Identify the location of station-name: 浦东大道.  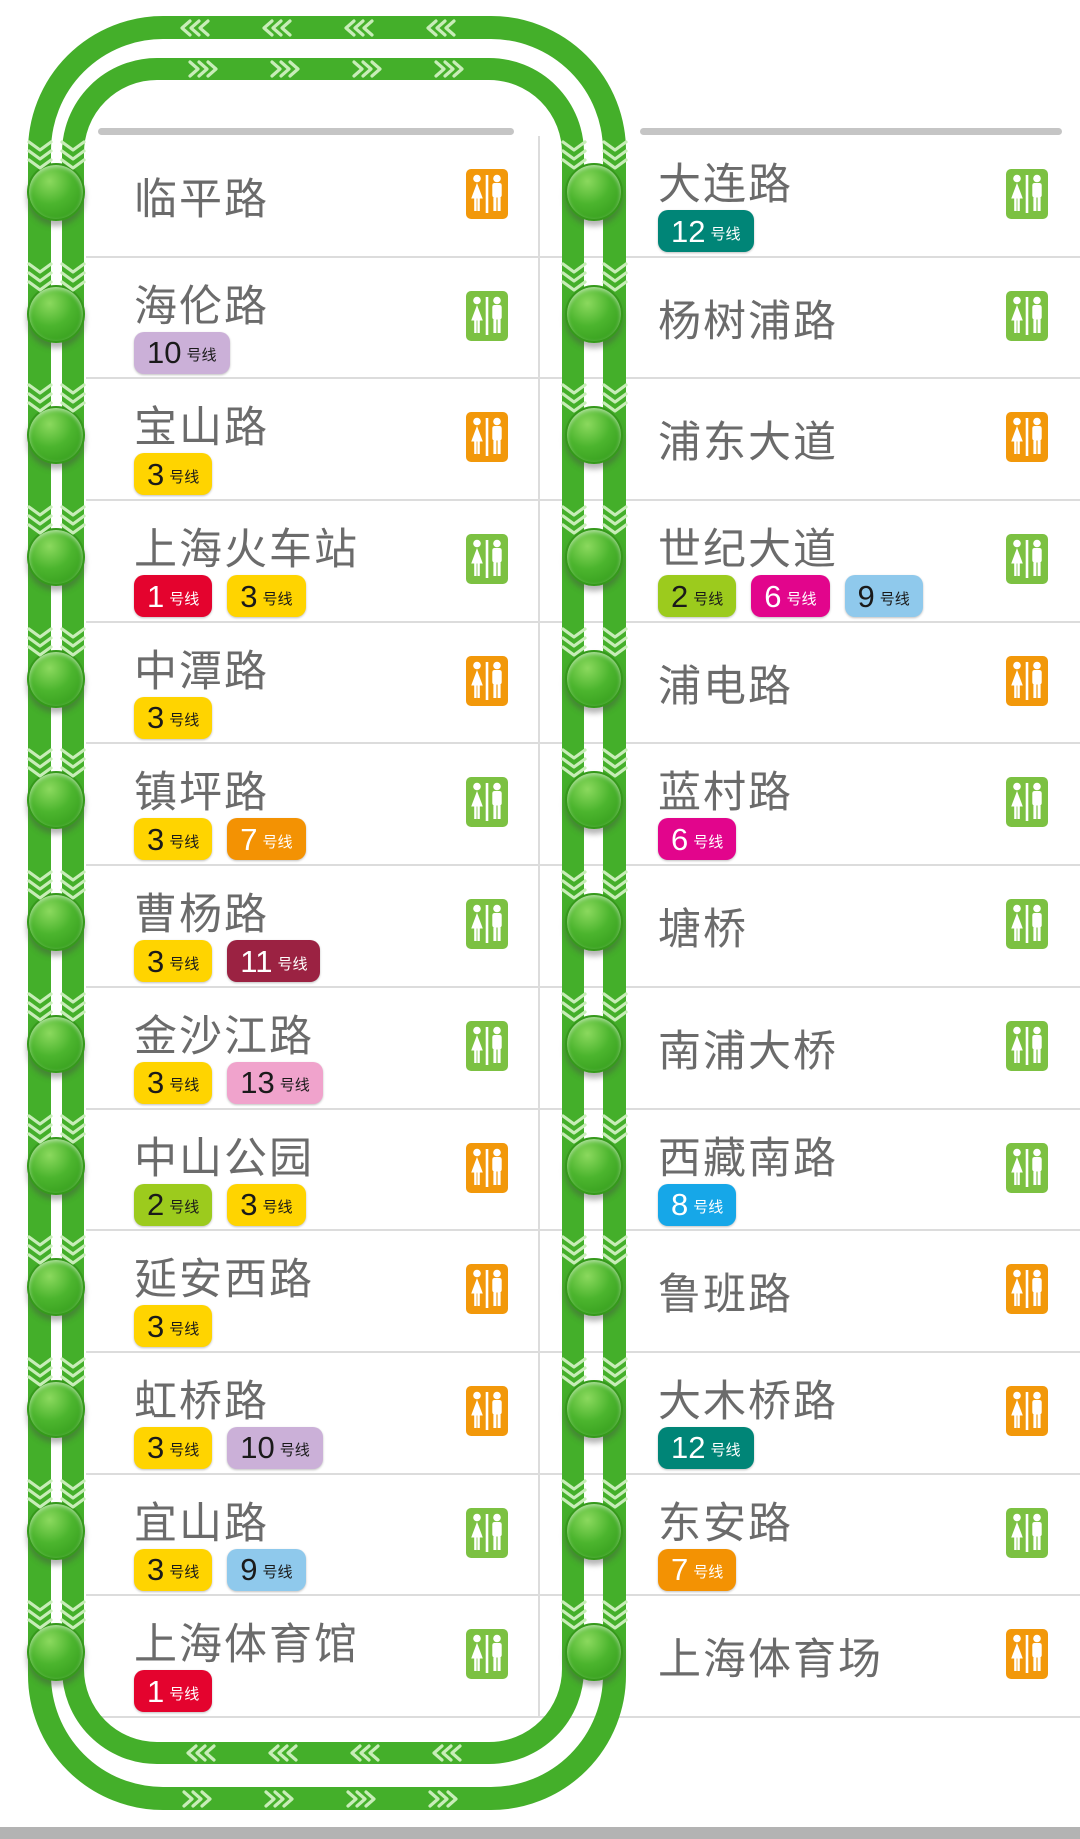
(748, 443).